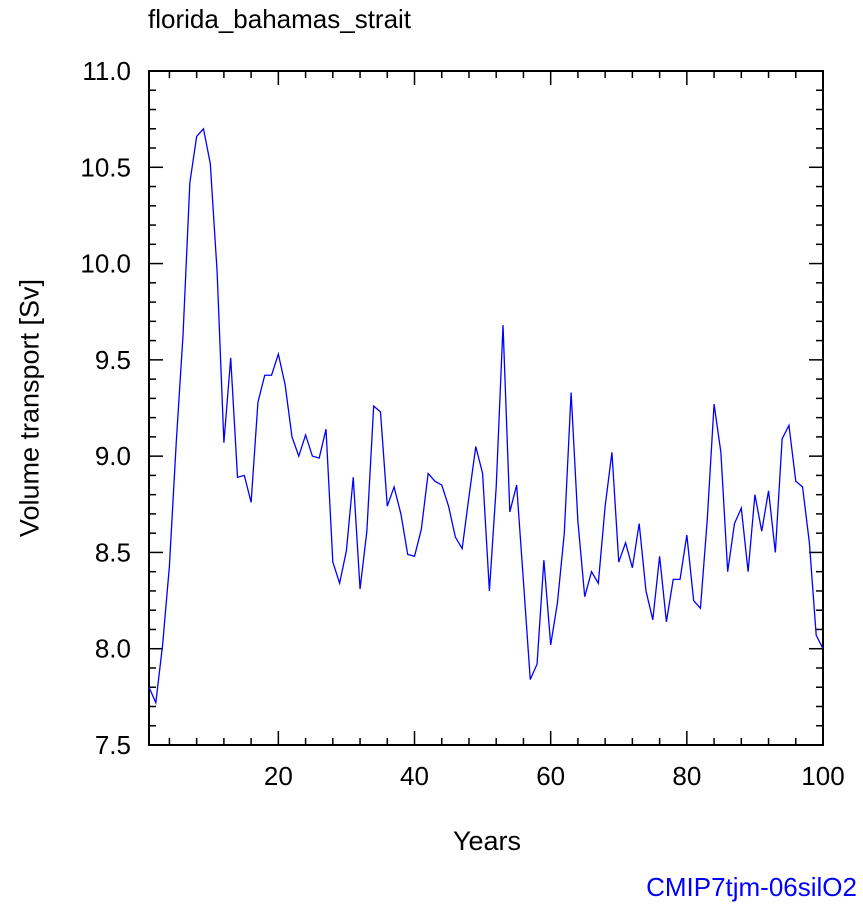 Image resolution: width=863 pixels, height=912 pixels. I want to click on y-tick-label: 10.0, so click(105, 264).